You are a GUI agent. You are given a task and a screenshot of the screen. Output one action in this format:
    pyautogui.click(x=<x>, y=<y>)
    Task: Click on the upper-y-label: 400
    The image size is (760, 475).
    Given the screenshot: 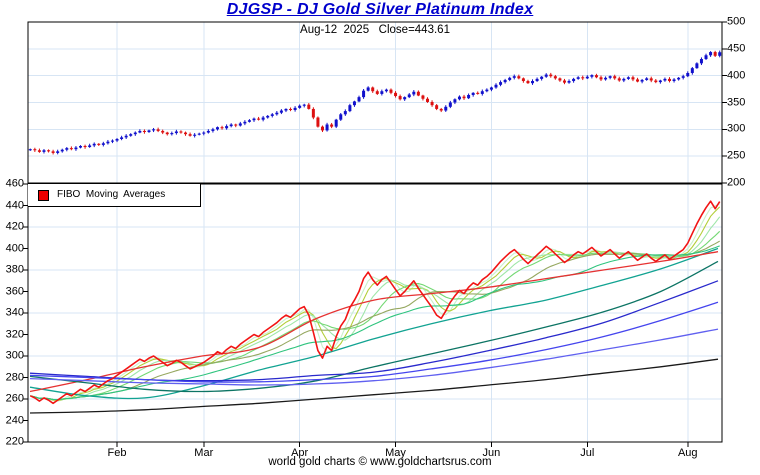 What is the action you would take?
    pyautogui.click(x=736, y=75)
    